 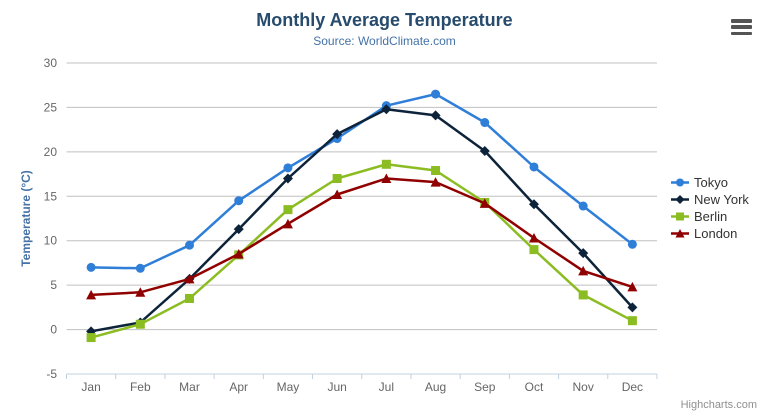 I want to click on x-axis-tick-label: Dec, so click(x=632, y=387).